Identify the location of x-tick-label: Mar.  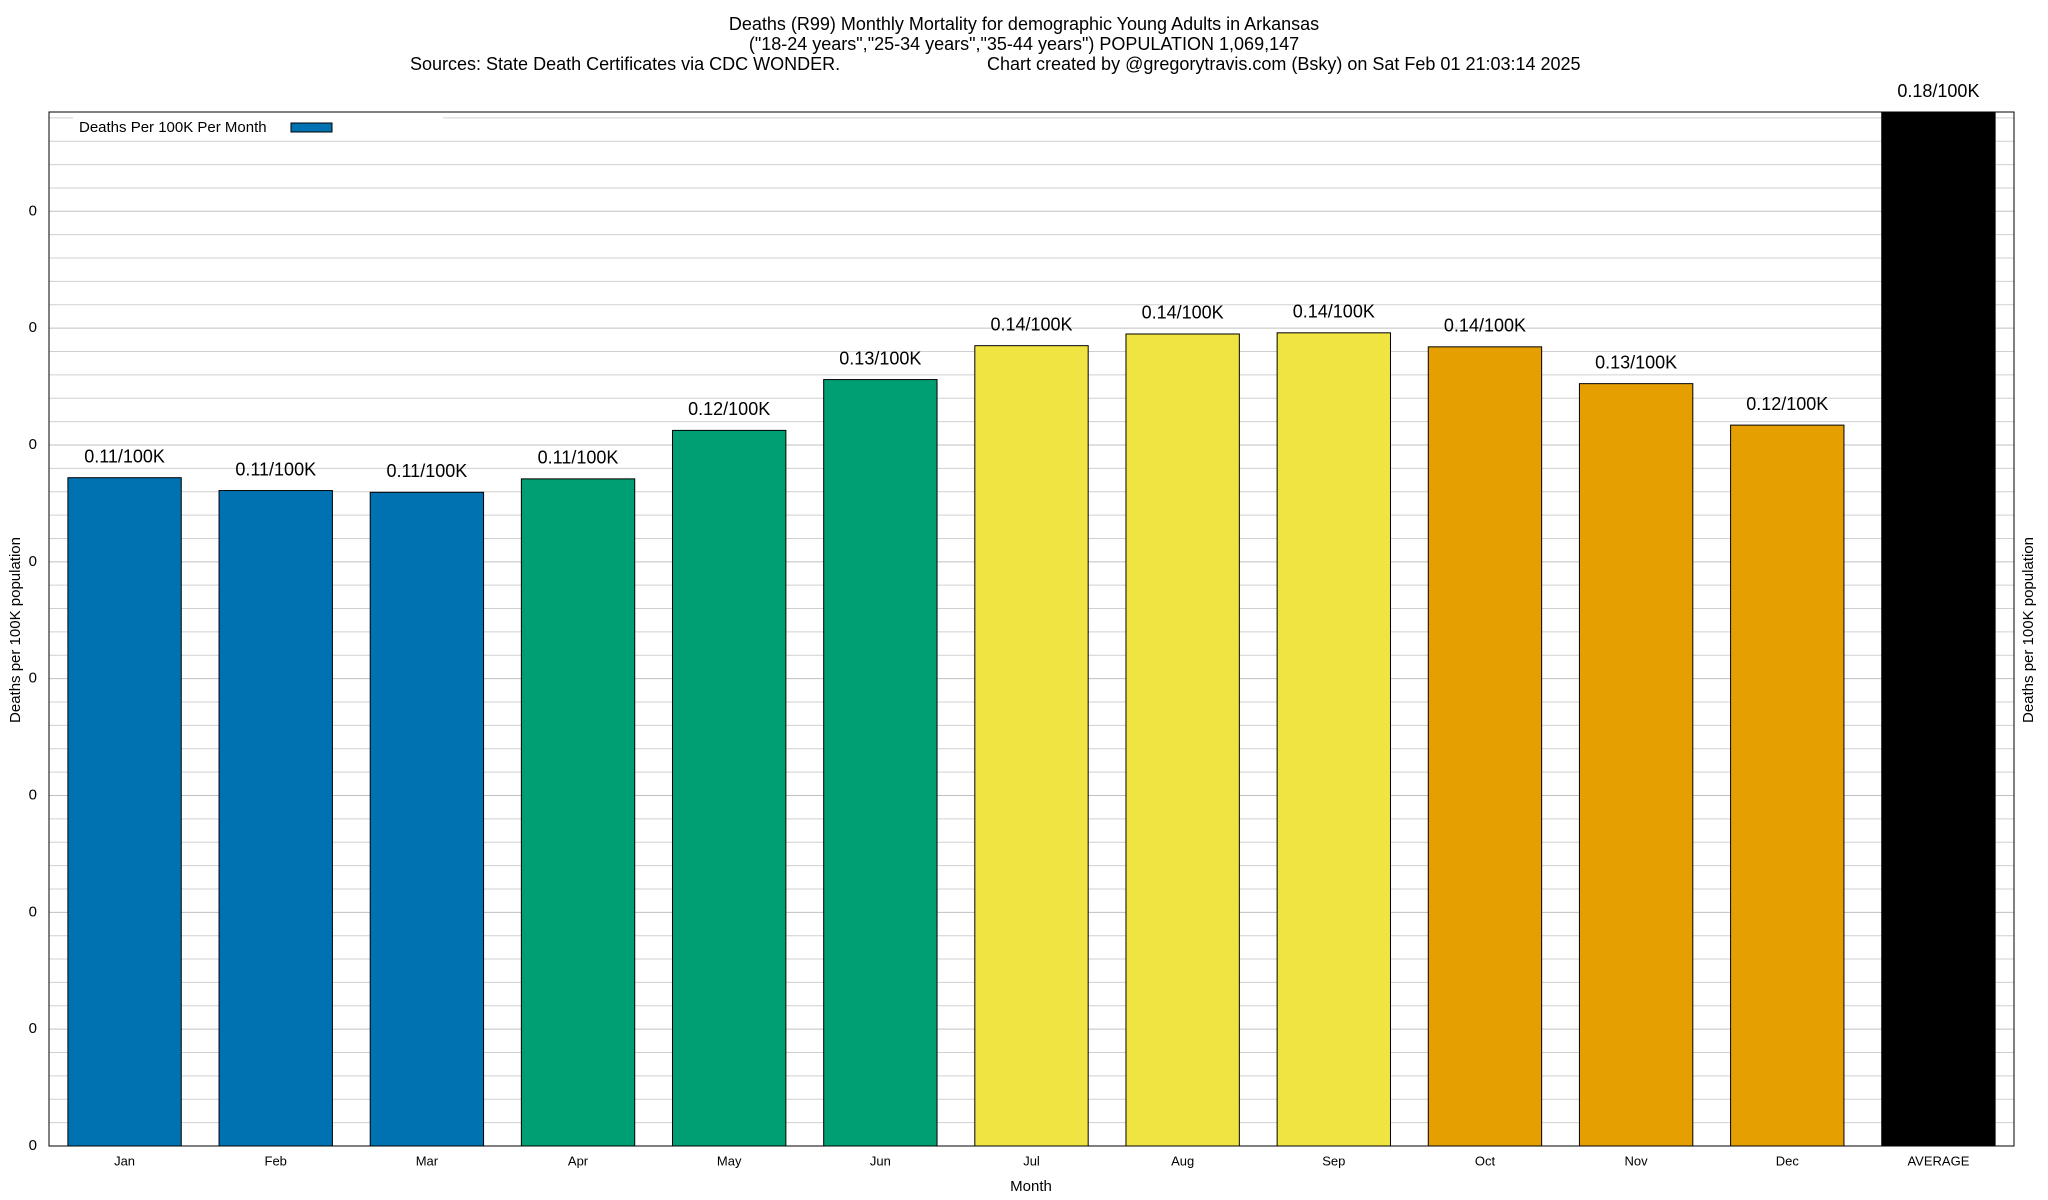
(427, 1160).